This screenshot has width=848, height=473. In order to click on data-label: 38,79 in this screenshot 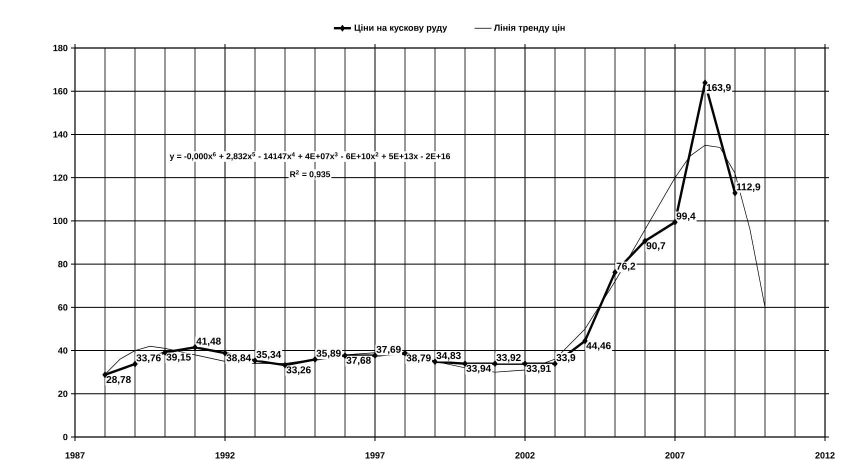, I will do `click(418, 358)`.